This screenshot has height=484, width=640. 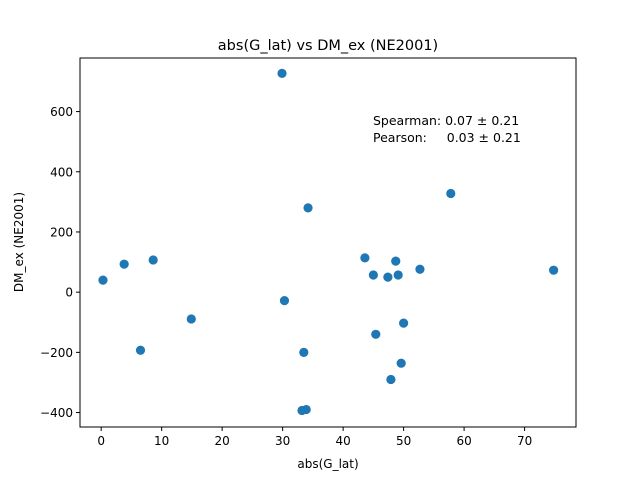 I want to click on x-tick-label: 70, so click(x=524, y=441).